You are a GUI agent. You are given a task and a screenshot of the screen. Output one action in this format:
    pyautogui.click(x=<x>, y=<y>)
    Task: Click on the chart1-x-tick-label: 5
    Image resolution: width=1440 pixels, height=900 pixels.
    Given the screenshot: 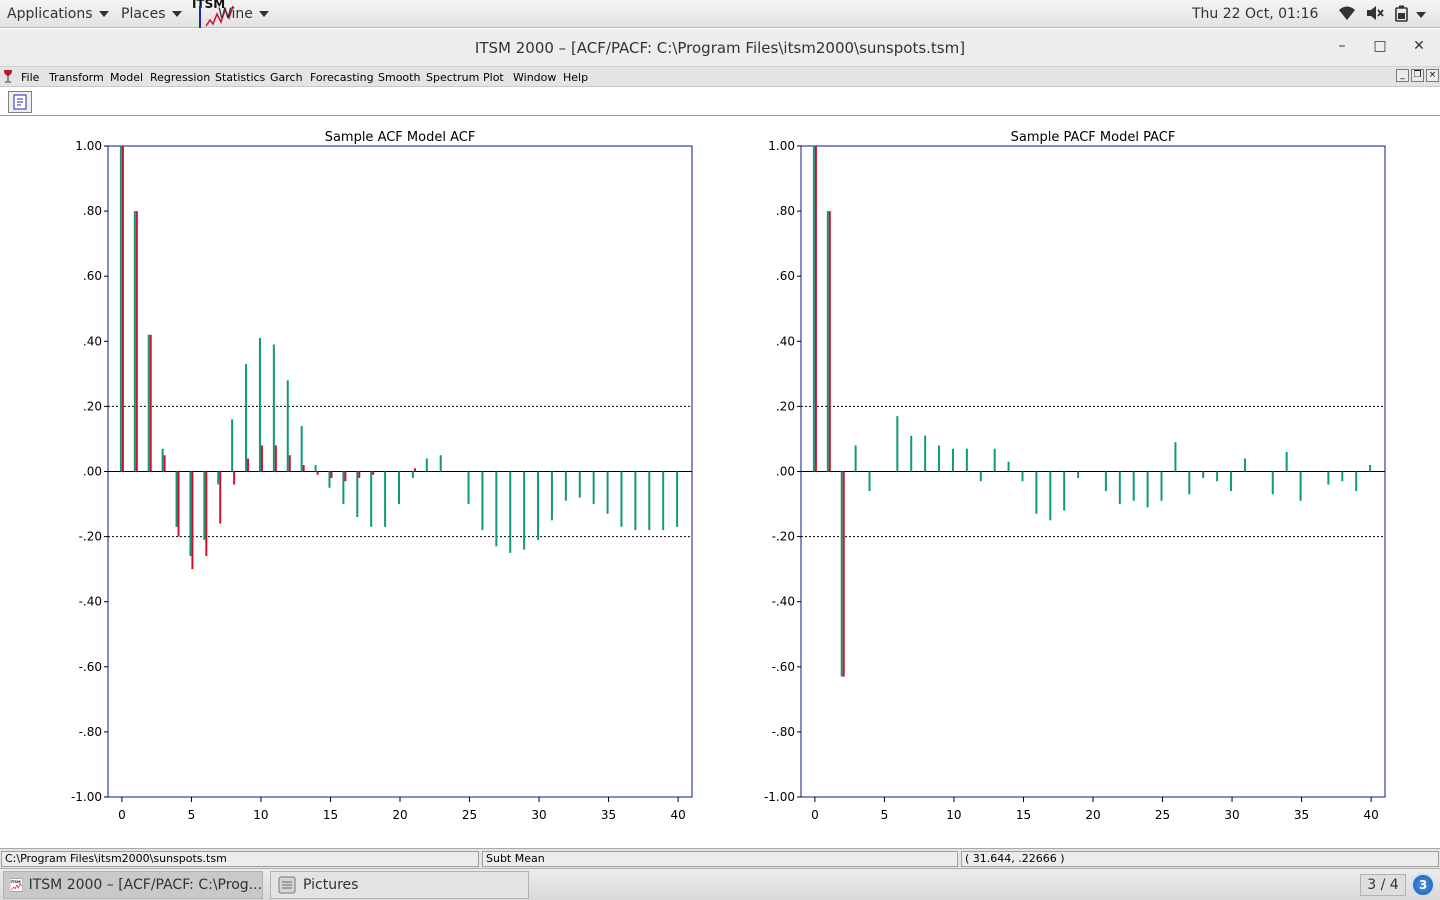 What is the action you would take?
    pyautogui.click(x=192, y=815)
    